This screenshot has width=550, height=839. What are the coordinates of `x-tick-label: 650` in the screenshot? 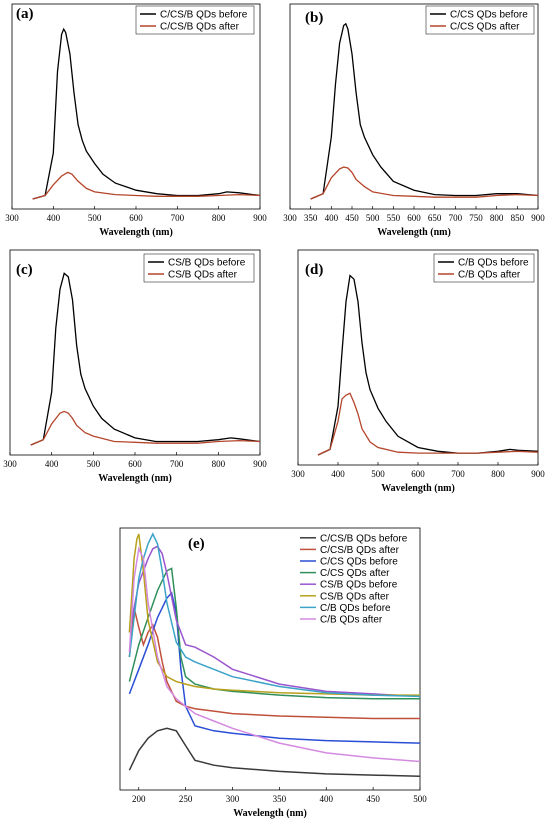 It's located at (435, 218).